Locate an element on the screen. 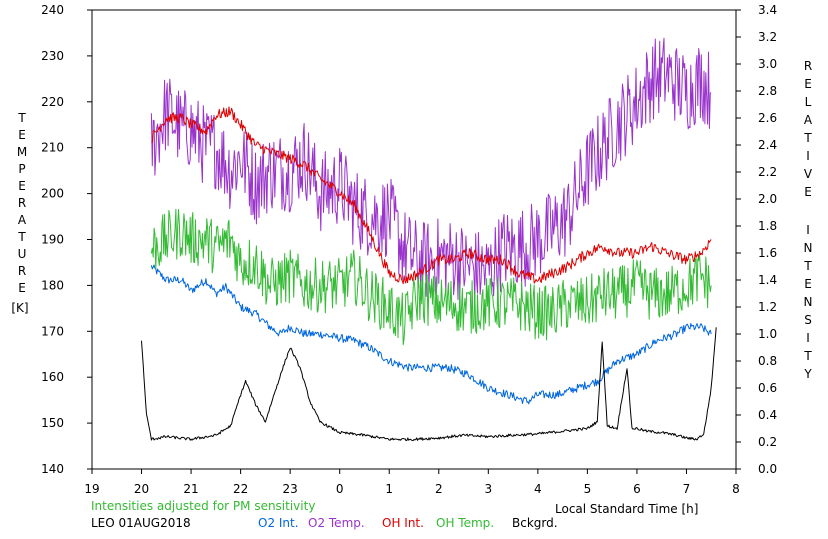 This screenshot has height=539, width=828. x-tick-label: 22 is located at coordinates (240, 489).